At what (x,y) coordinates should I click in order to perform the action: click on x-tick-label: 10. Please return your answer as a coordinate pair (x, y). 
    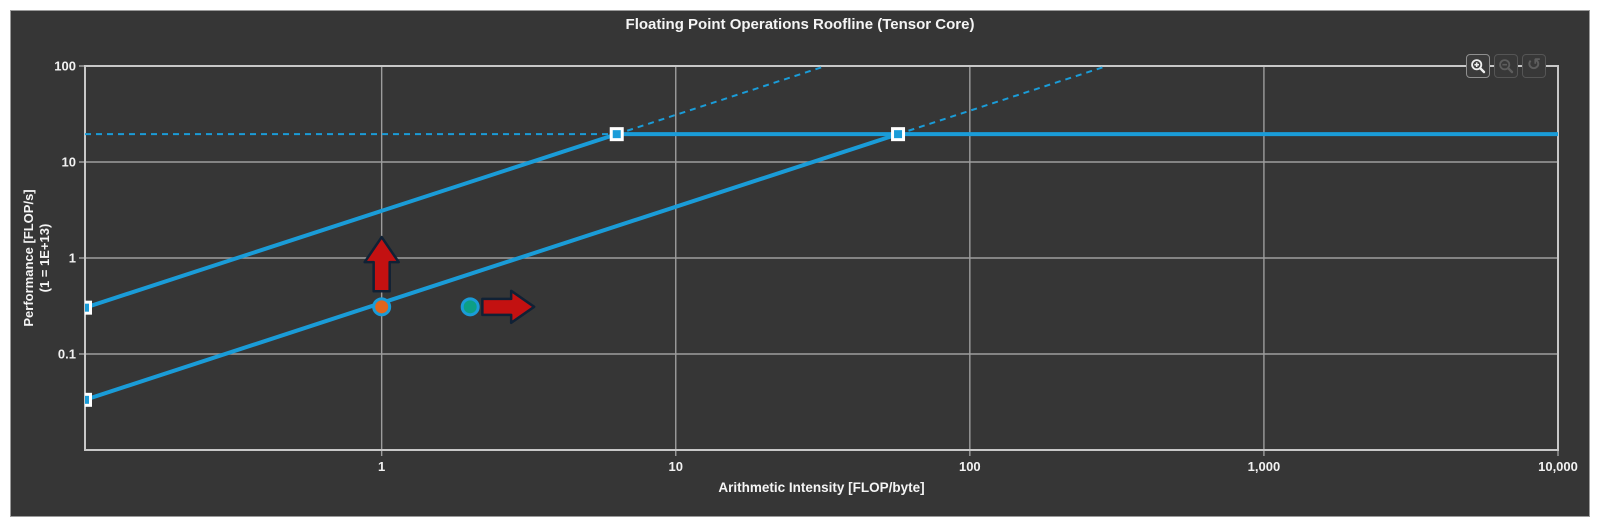
    Looking at the image, I should click on (676, 466).